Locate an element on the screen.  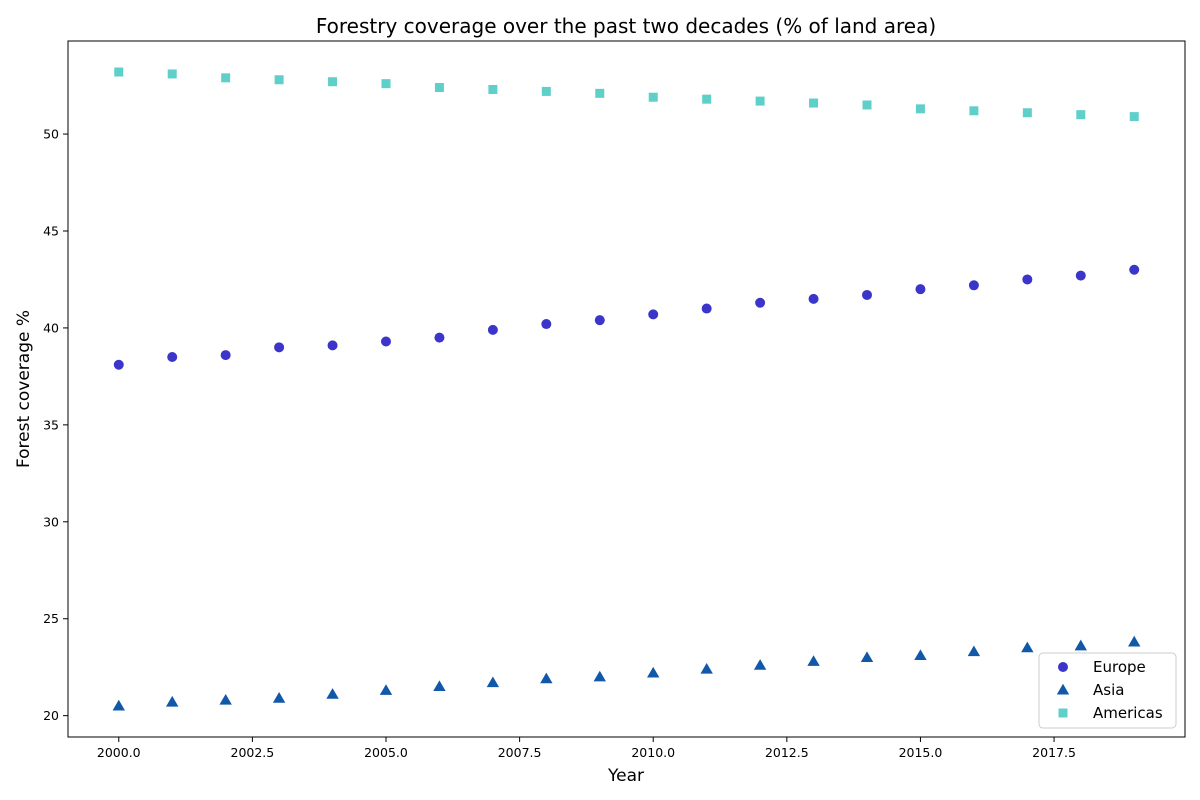
legend-marker-asia is located at coordinates (1063, 689).